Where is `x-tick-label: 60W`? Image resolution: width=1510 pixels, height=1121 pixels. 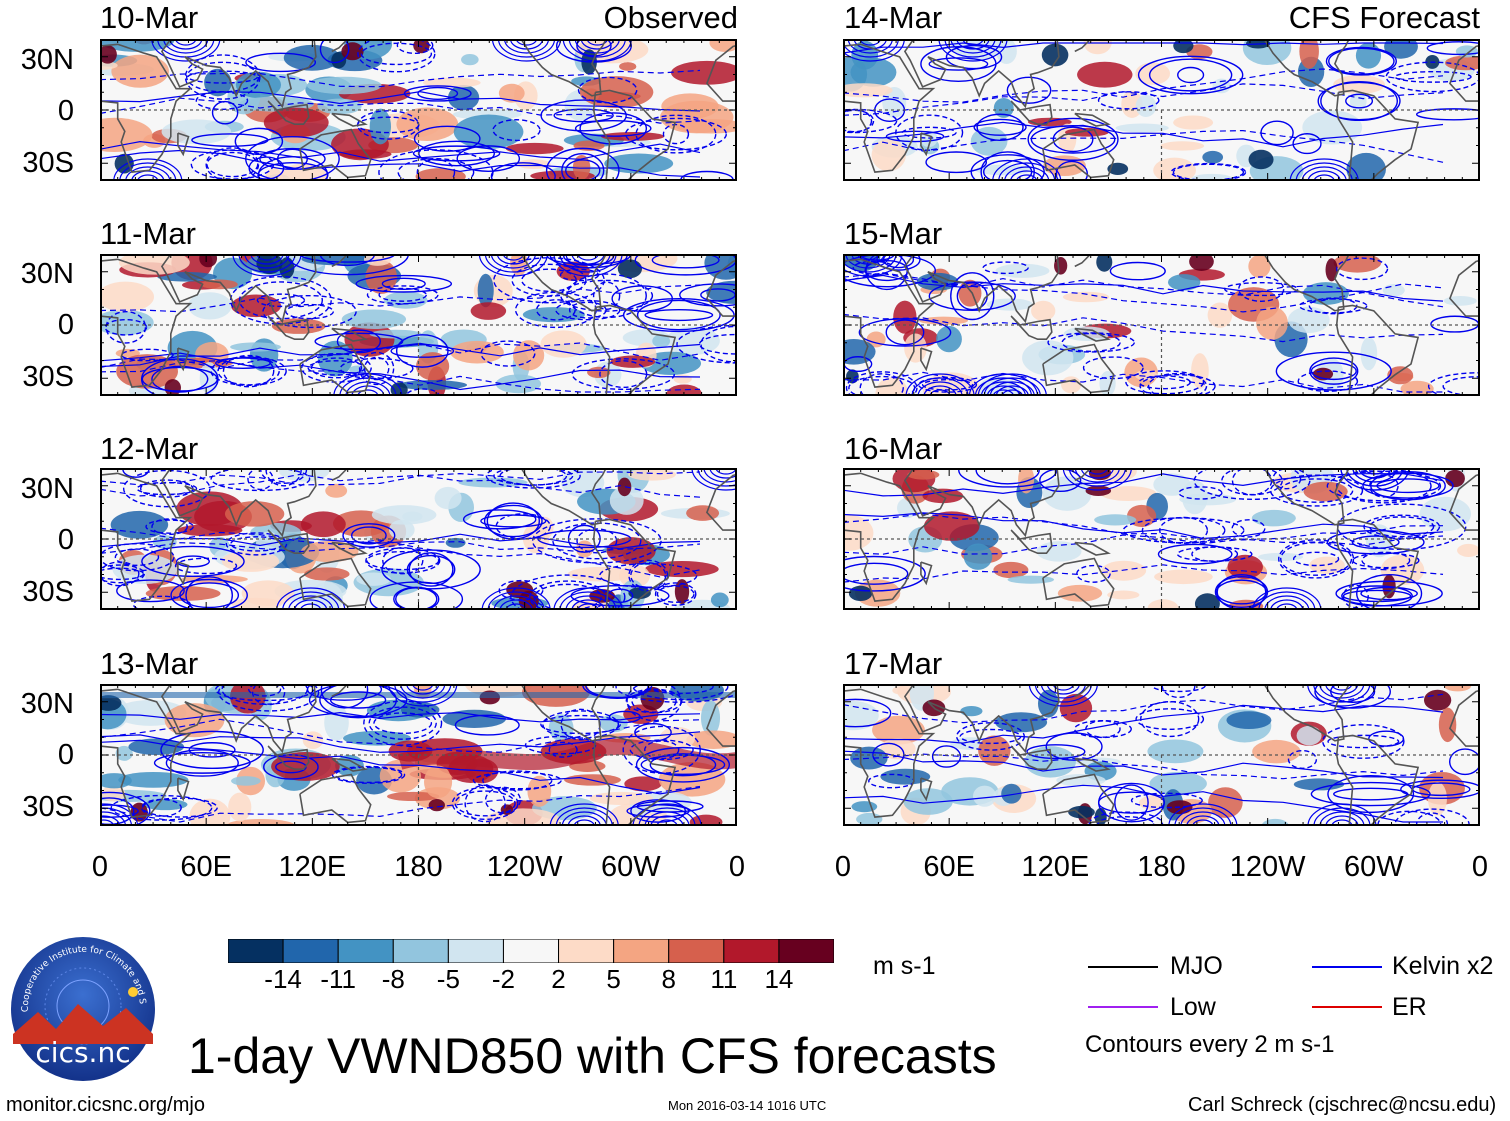 x-tick-label: 60W is located at coordinates (631, 867).